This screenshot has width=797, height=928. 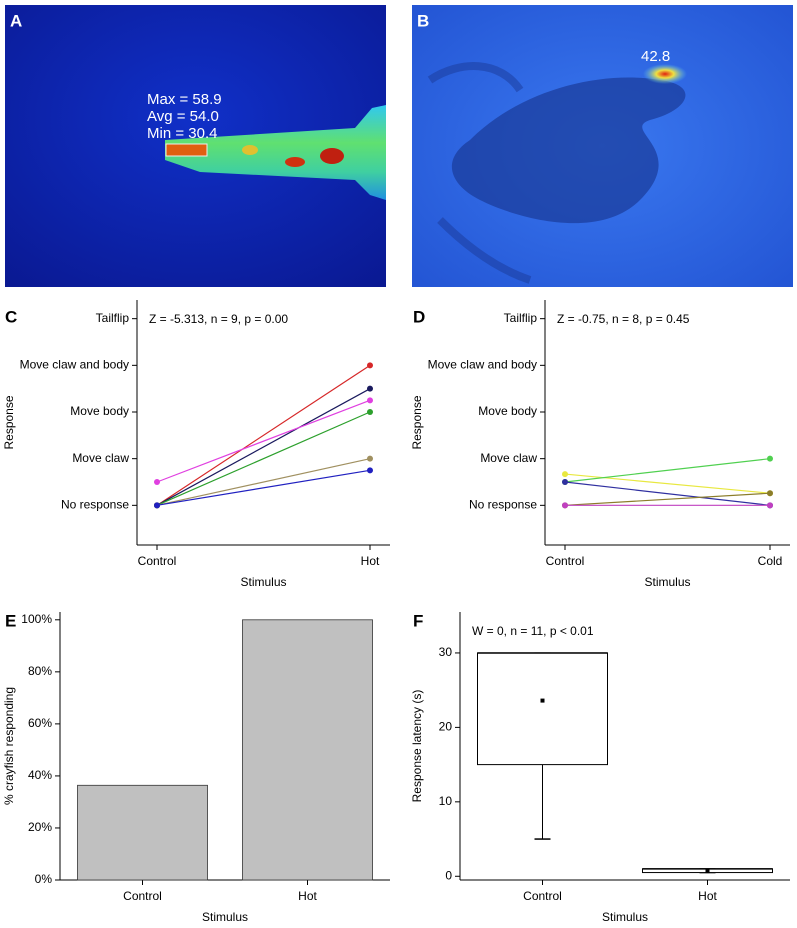 What do you see at coordinates (11, 316) in the screenshot?
I see `panel-label: C` at bounding box center [11, 316].